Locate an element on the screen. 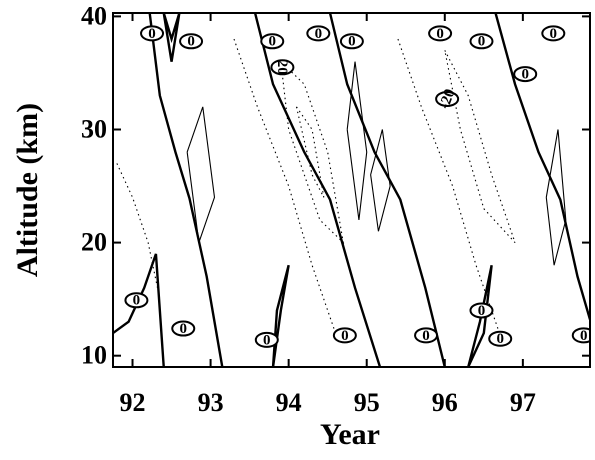 The image size is (595, 460). x-tick-label: 95 is located at coordinates (367, 402).